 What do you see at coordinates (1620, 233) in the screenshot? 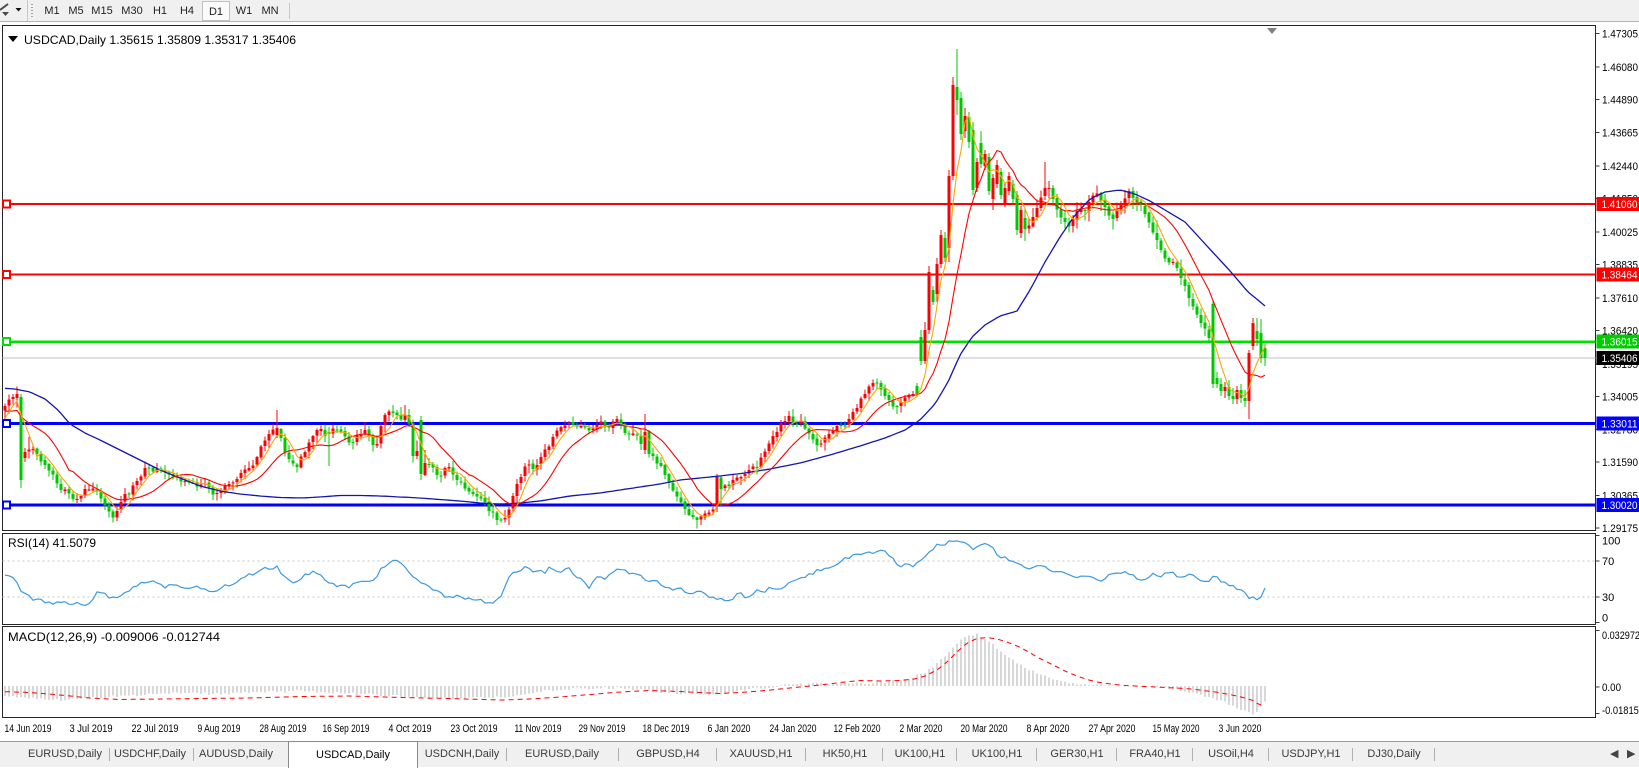
I see `svg-text: 1.40025` at bounding box center [1620, 233].